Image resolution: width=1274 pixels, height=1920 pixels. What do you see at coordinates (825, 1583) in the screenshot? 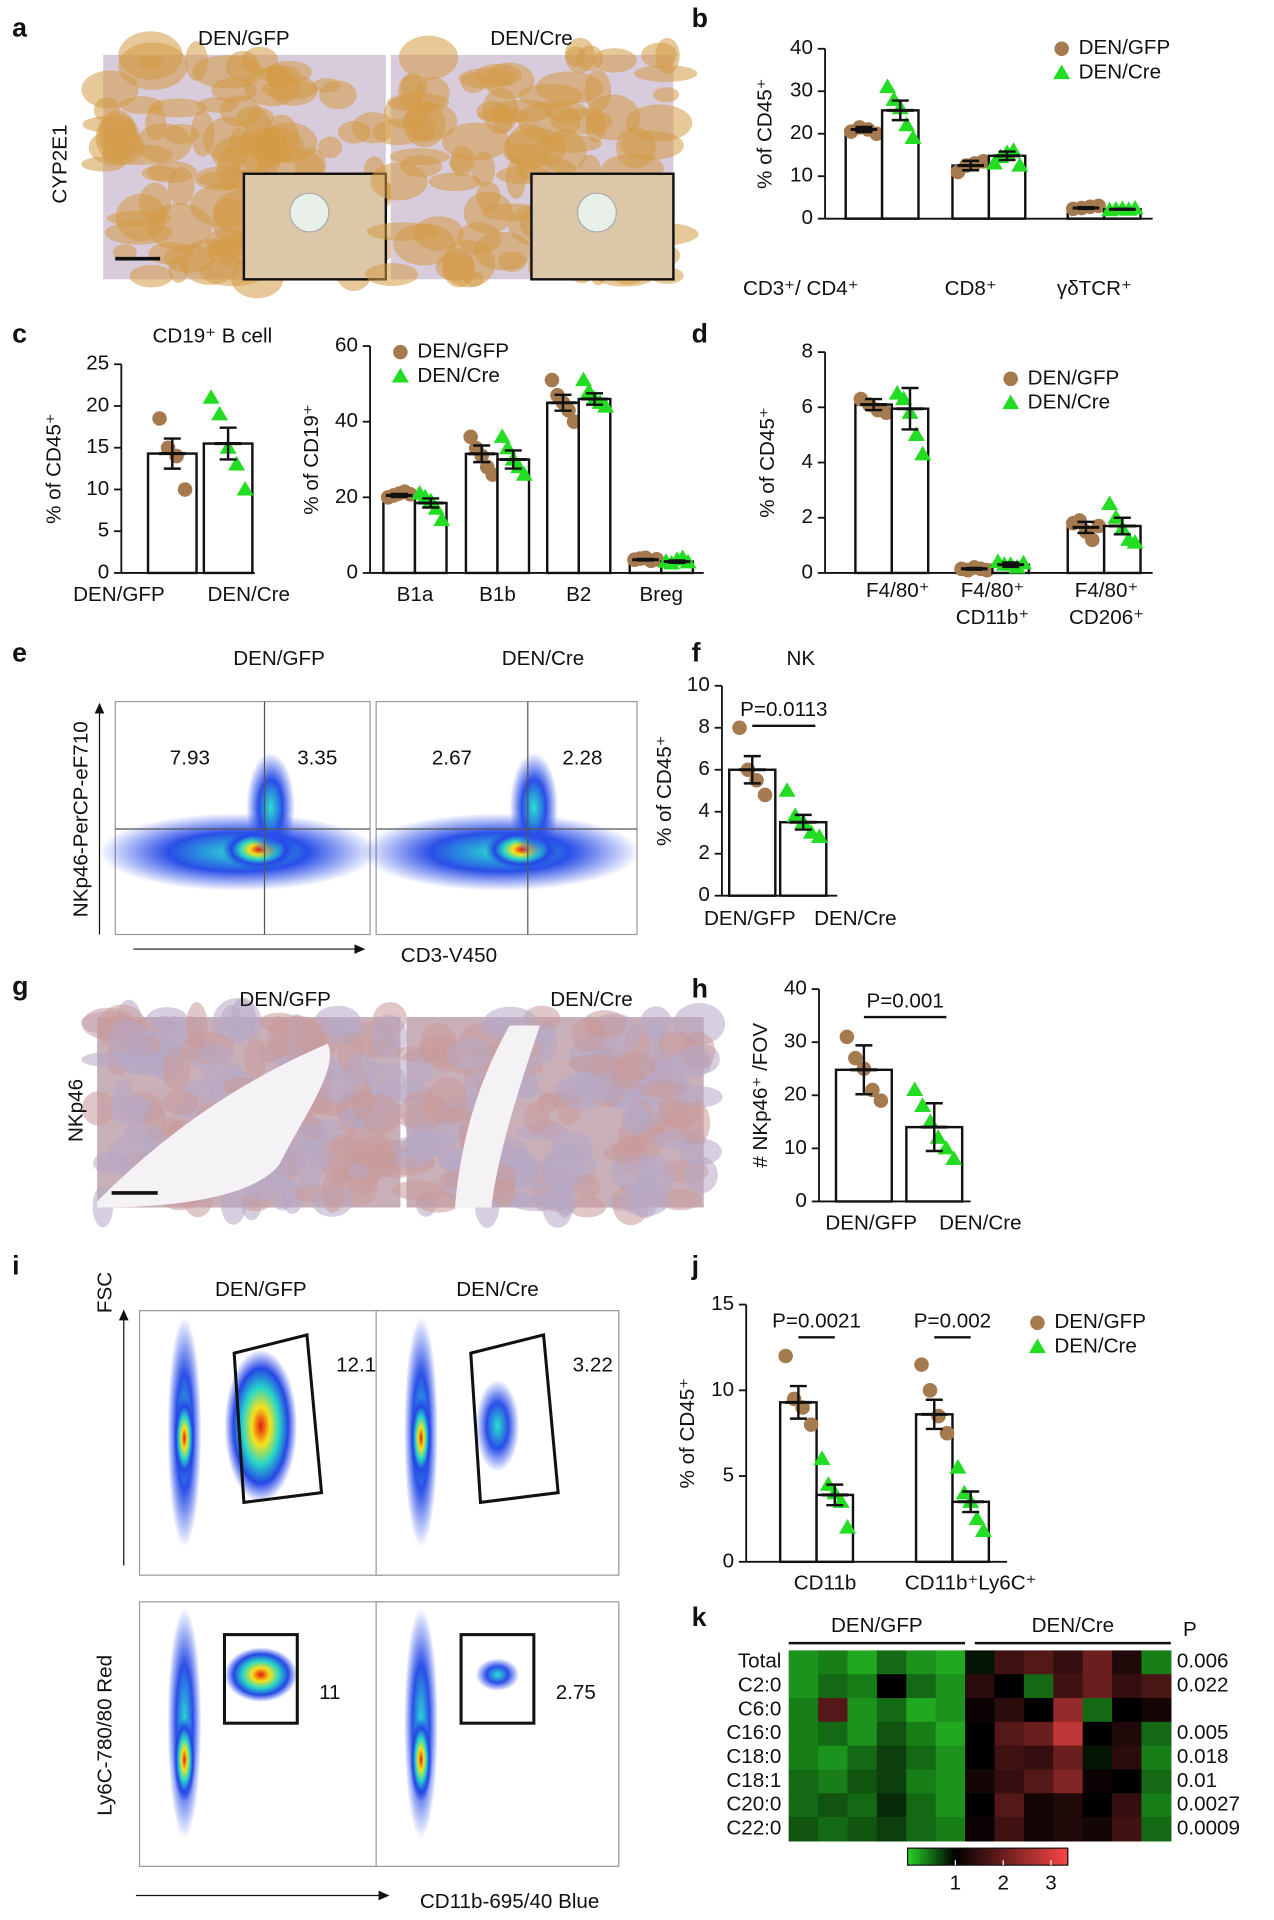
I see `x-tick-label: CD11b` at bounding box center [825, 1583].